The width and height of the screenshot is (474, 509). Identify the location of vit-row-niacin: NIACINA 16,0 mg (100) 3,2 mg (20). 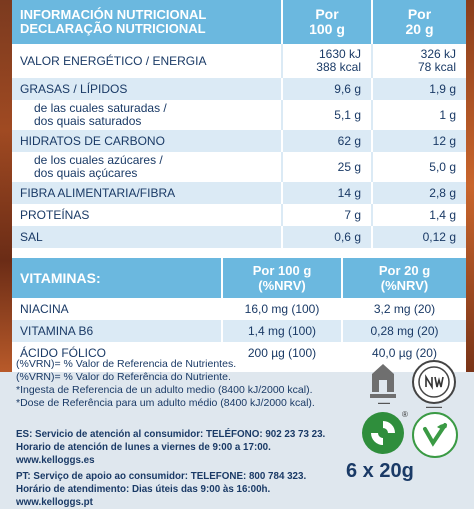
(239, 309).